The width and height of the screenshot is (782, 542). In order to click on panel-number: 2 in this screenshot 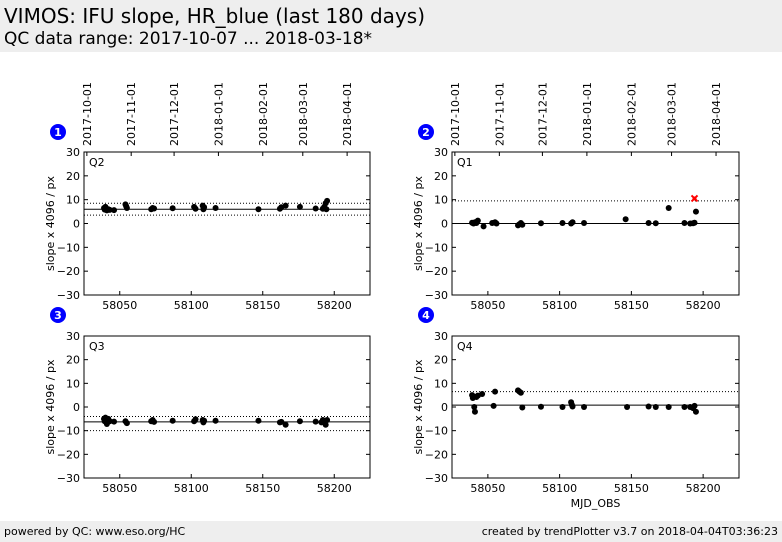, I will do `click(426, 132)`.